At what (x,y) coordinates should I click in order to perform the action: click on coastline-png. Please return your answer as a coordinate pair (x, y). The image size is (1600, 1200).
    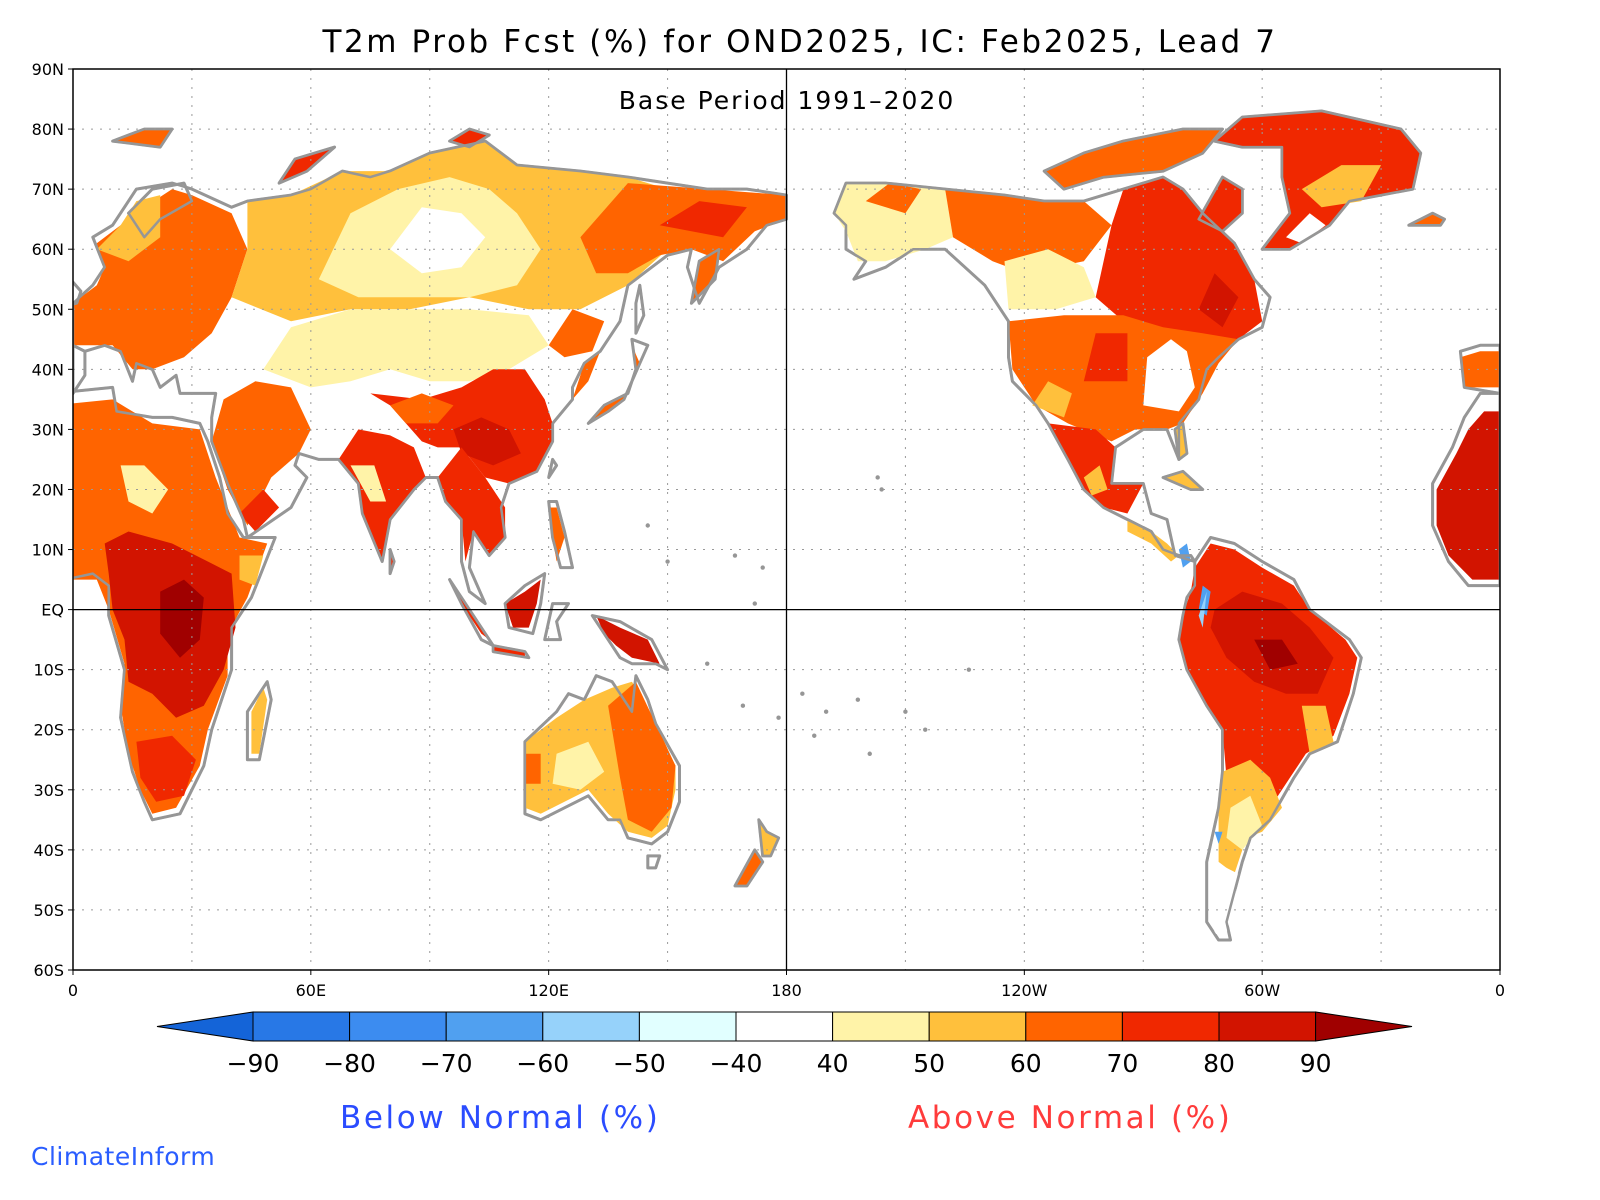
    Looking at the image, I should click on (630, 642).